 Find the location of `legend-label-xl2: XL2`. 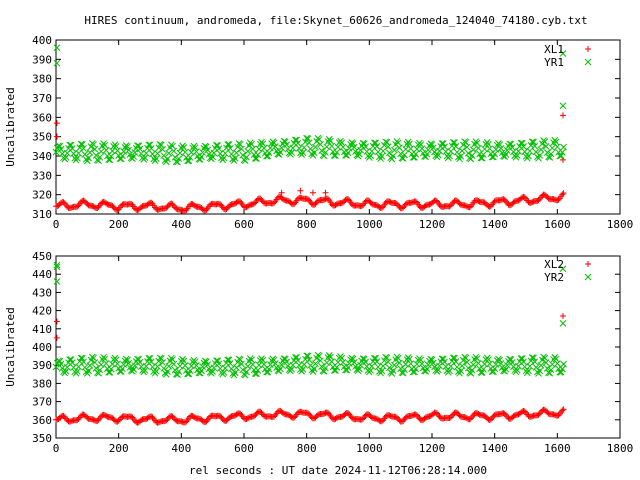

legend-label-xl2: XL2 is located at coordinates (554, 264).